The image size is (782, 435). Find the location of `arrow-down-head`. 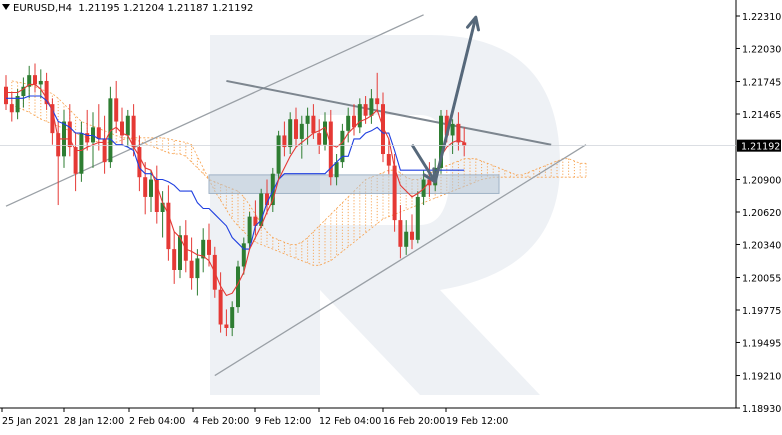

arrow-down-head is located at coordinates (429, 175).